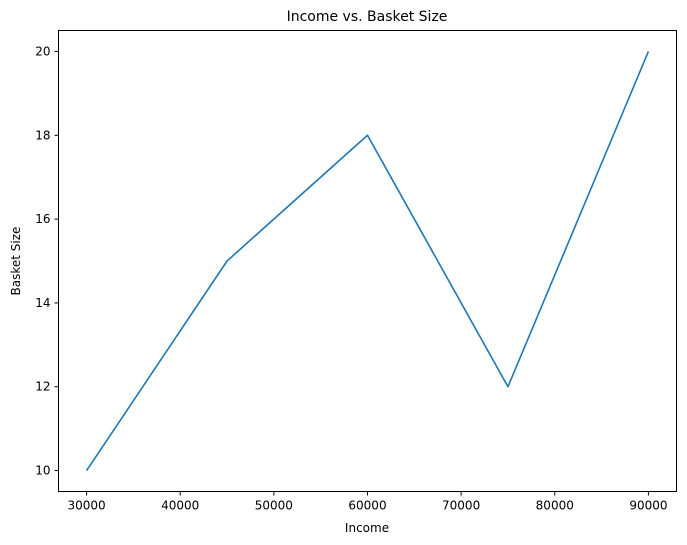  I want to click on y-tick-label: 12, so click(42, 387).